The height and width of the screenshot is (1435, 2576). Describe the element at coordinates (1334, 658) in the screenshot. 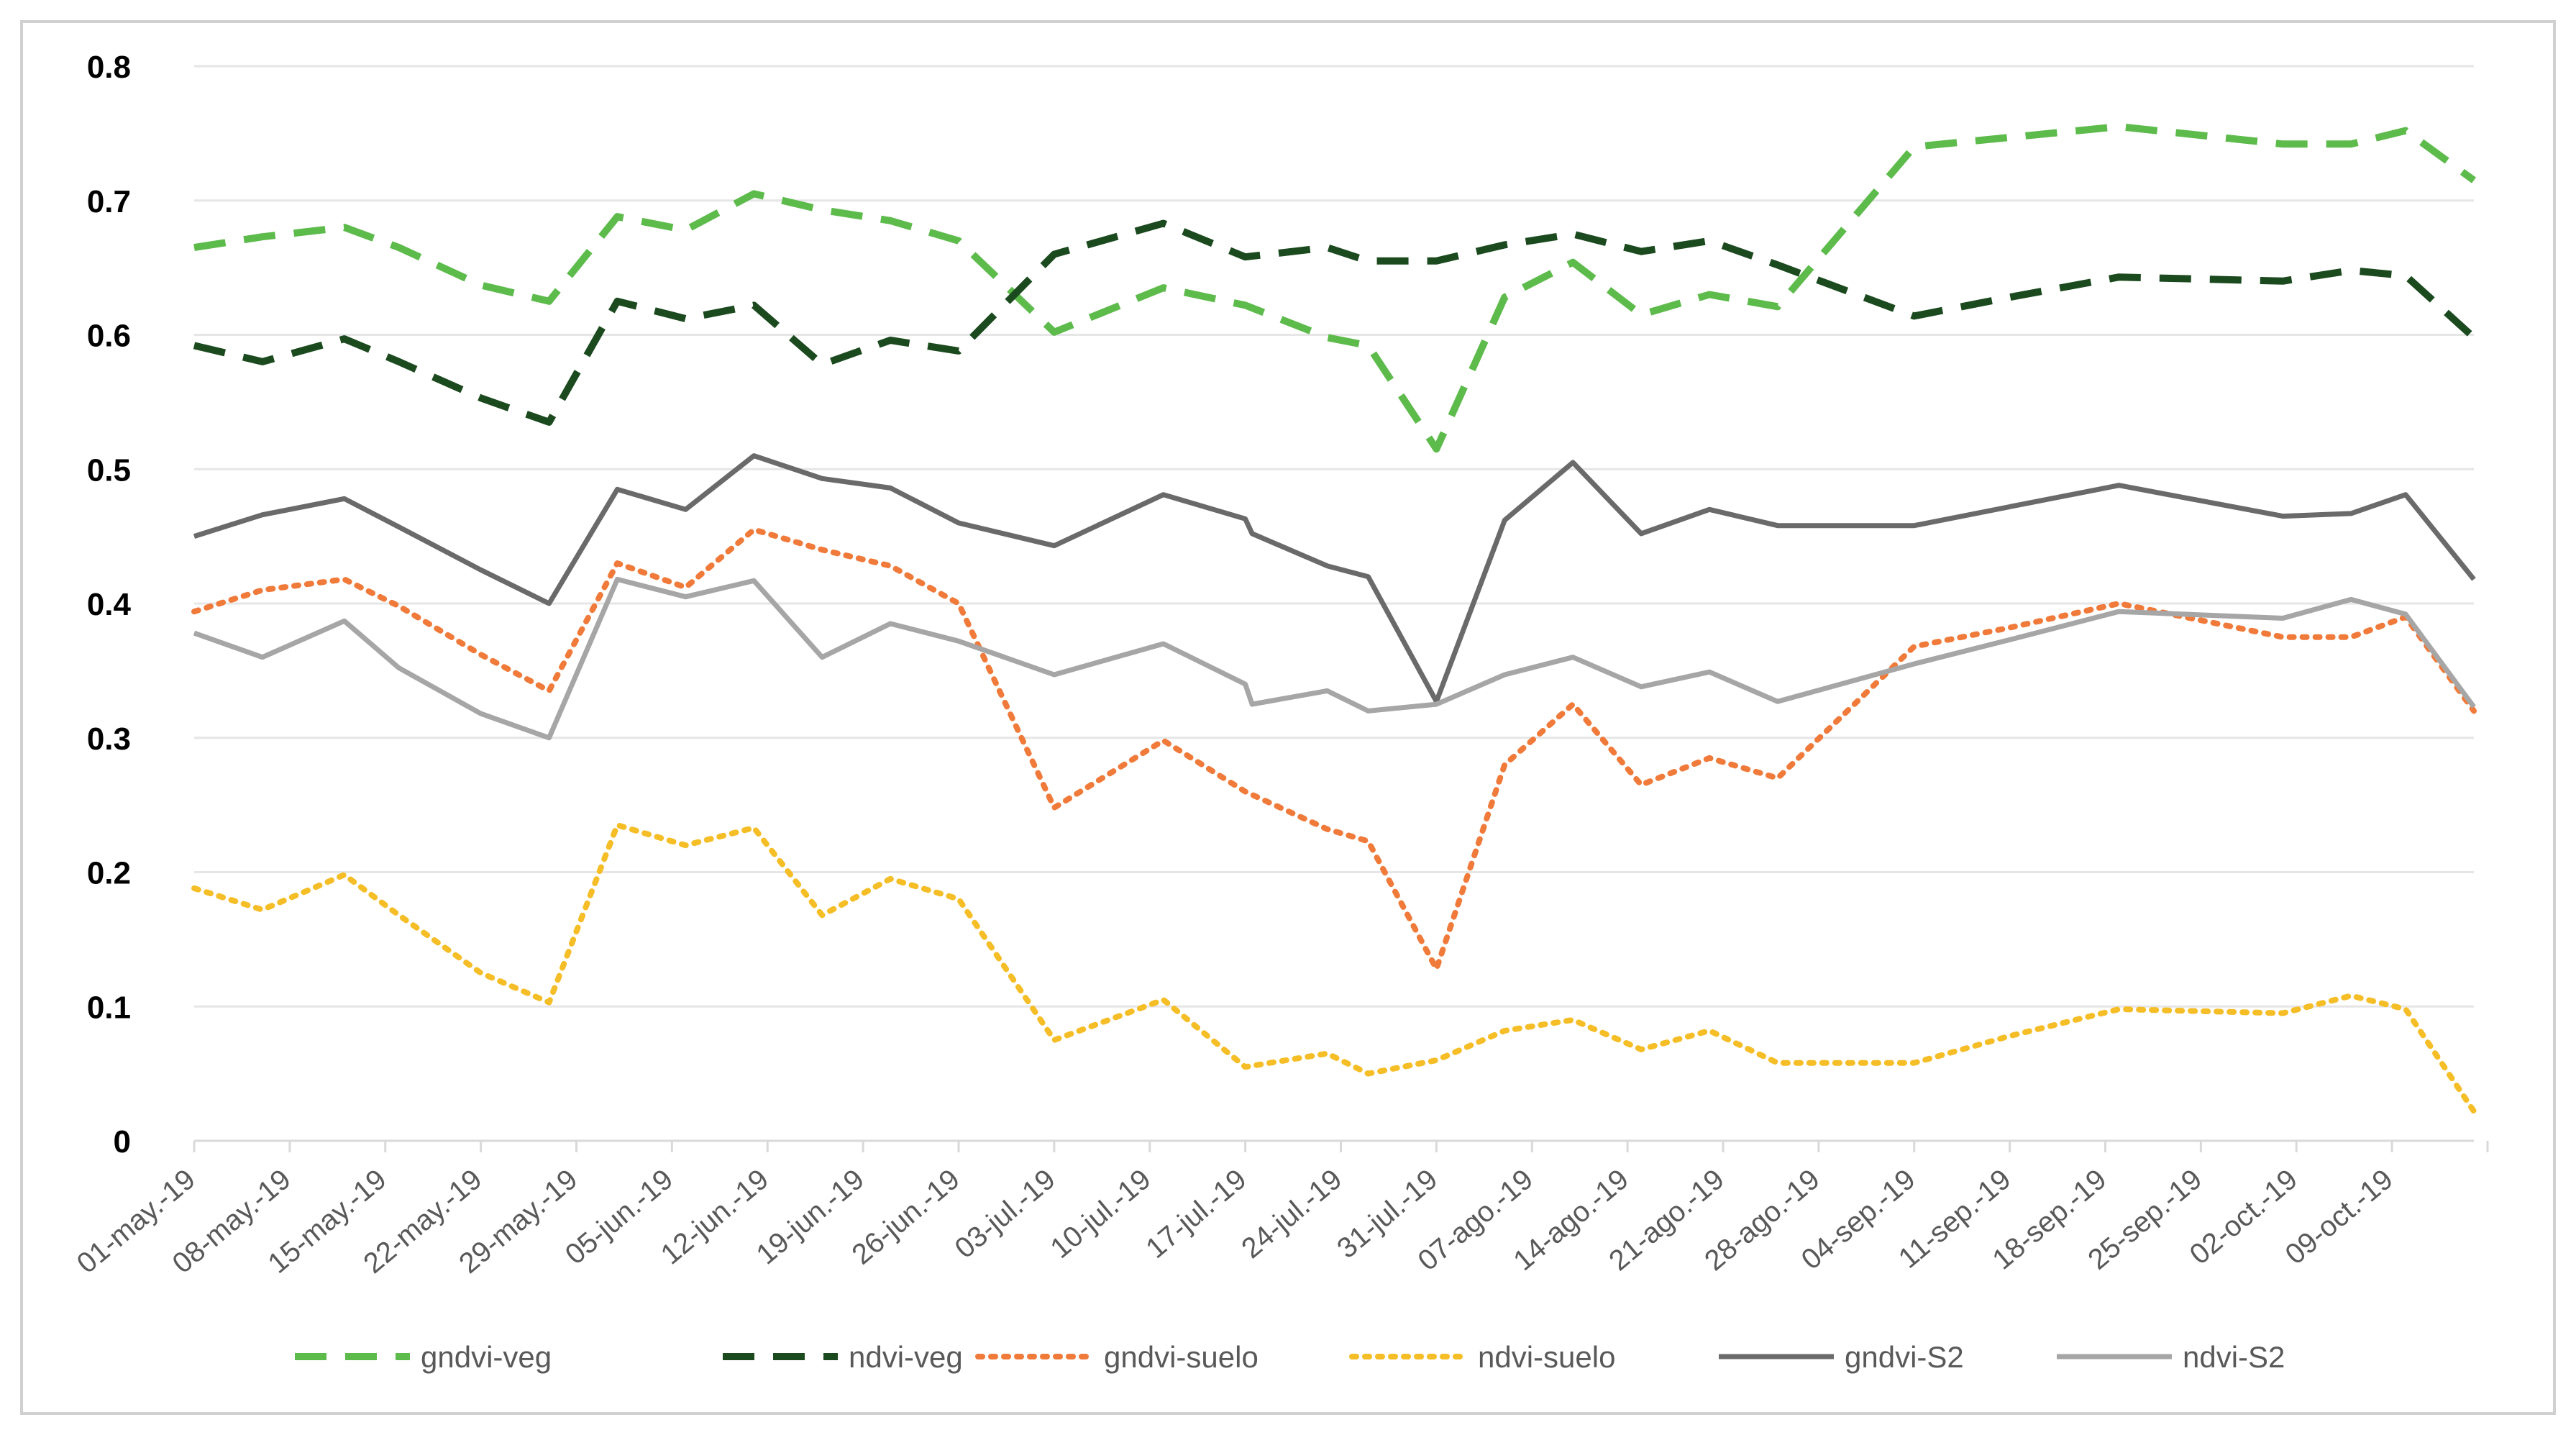

I see `series-line-ndvi-S2` at that location.